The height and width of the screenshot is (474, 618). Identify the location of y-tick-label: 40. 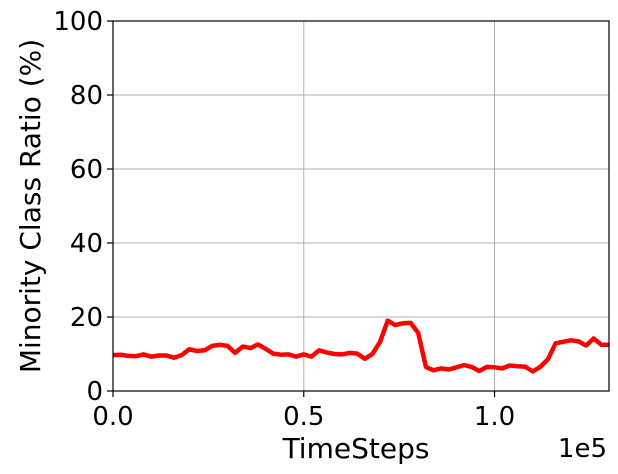
(86, 244).